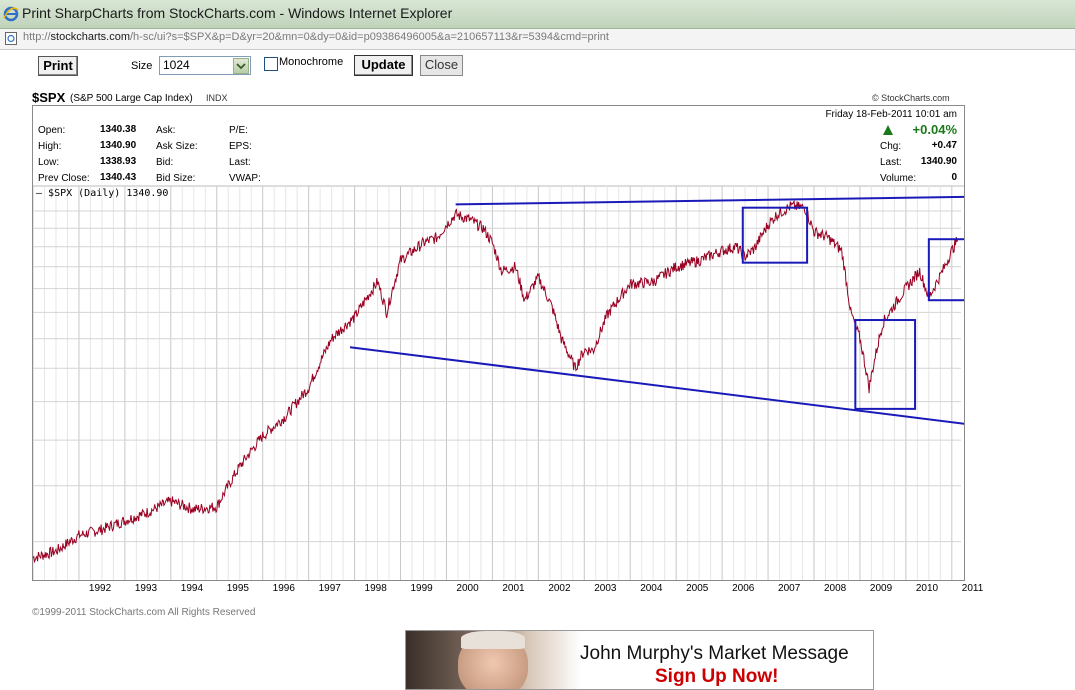 The image size is (1075, 690). Describe the element at coordinates (217, 98) in the screenshot. I see `chart-symbol-type: INDX` at that location.